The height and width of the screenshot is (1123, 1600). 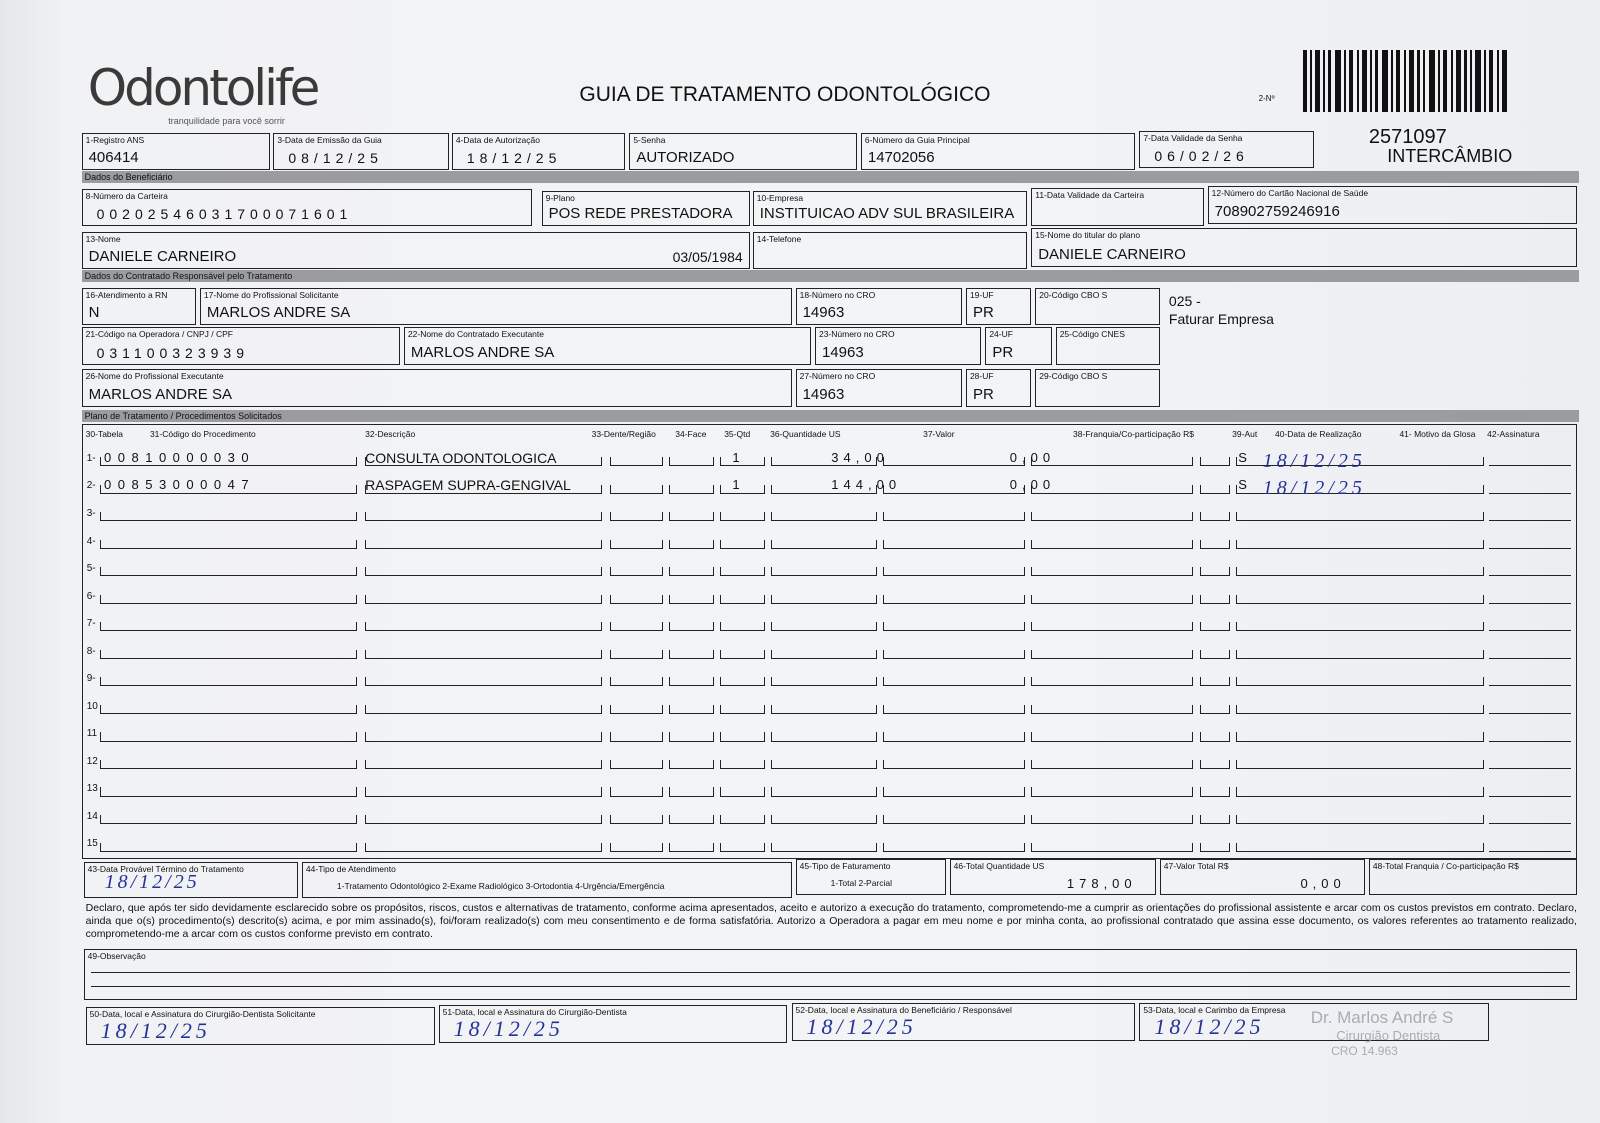 What do you see at coordinates (823, 313) in the screenshot?
I see `field-value: 14963` at bounding box center [823, 313].